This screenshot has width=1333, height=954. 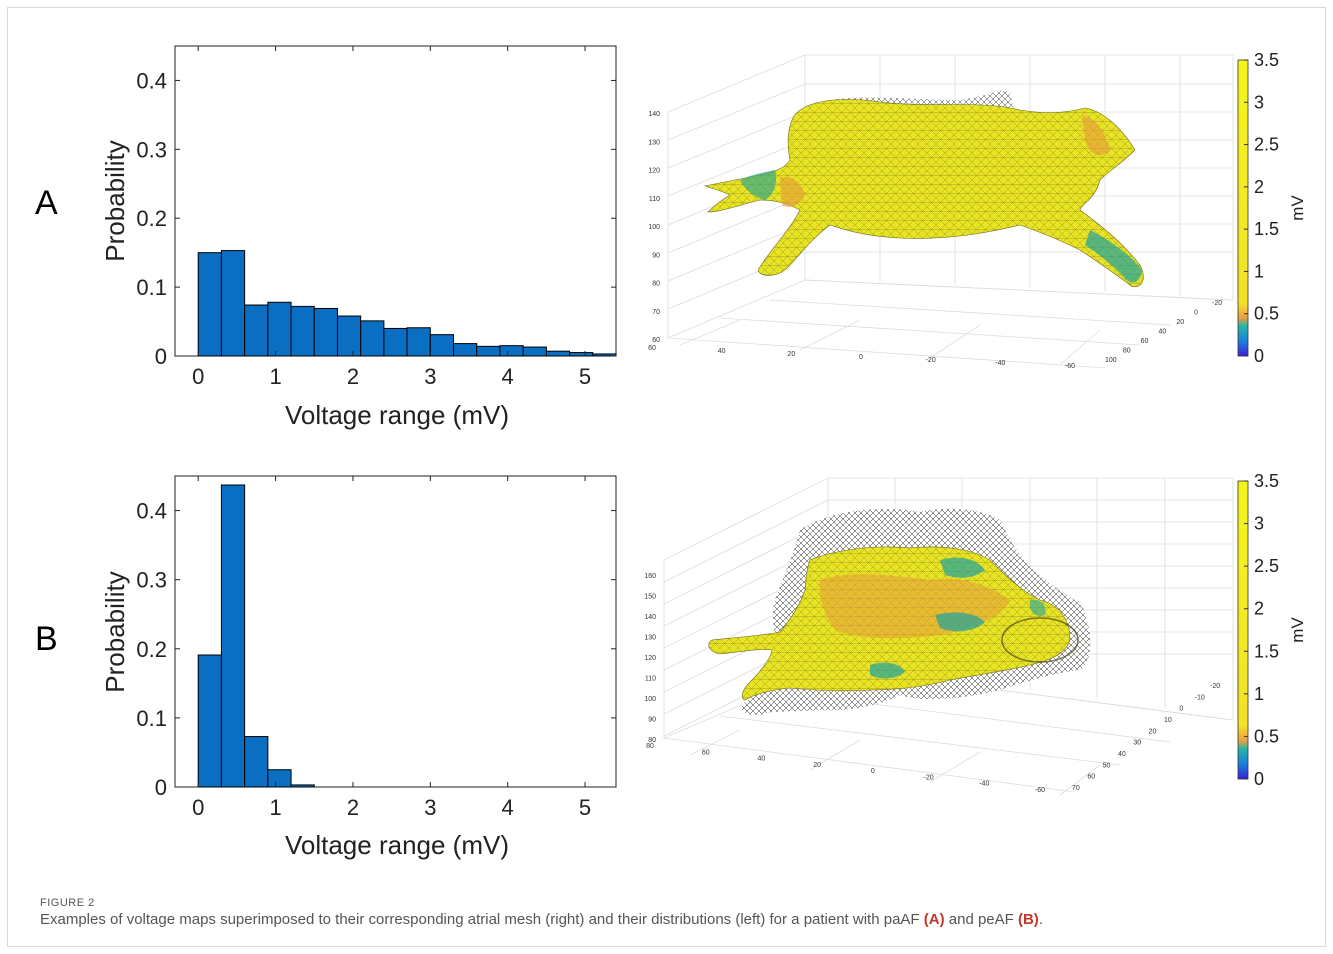 What do you see at coordinates (652, 720) in the screenshot?
I see `mesh-tick-label: 90` at bounding box center [652, 720].